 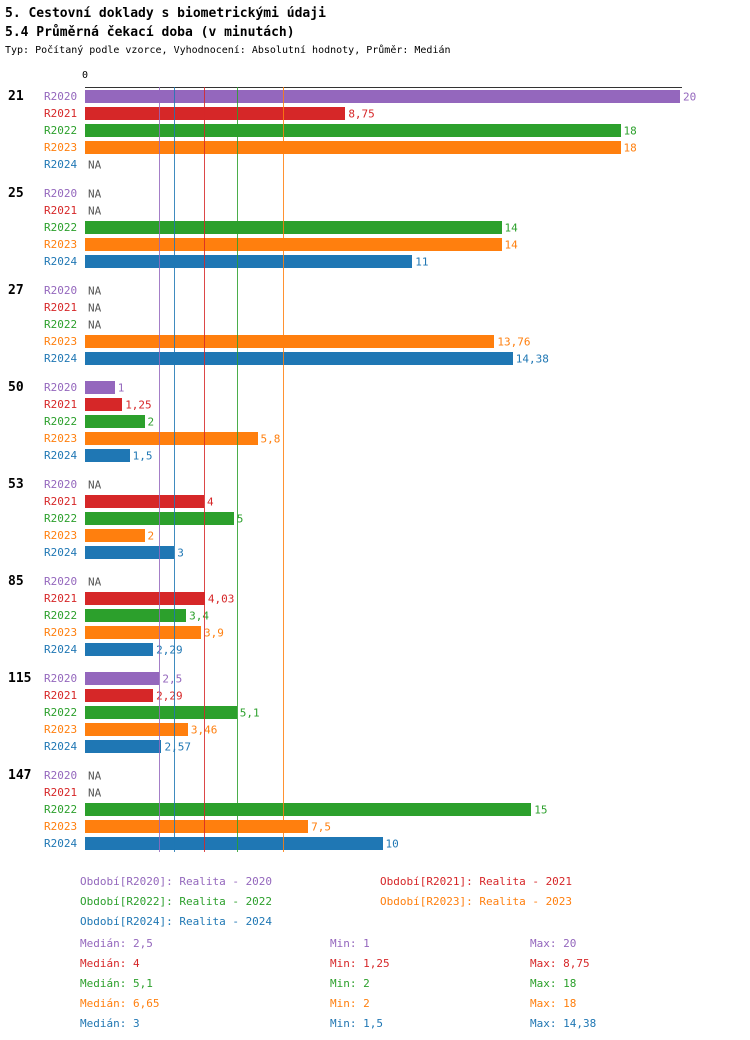 I want to click on bar-row: R2024 2,29, so click(x=375, y=649).